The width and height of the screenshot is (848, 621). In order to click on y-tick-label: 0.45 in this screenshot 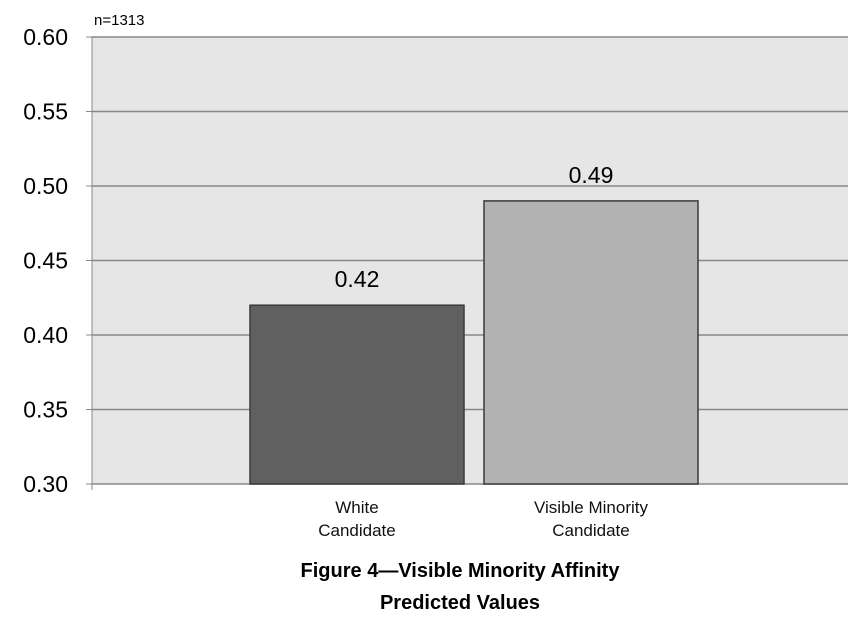, I will do `click(45, 261)`.